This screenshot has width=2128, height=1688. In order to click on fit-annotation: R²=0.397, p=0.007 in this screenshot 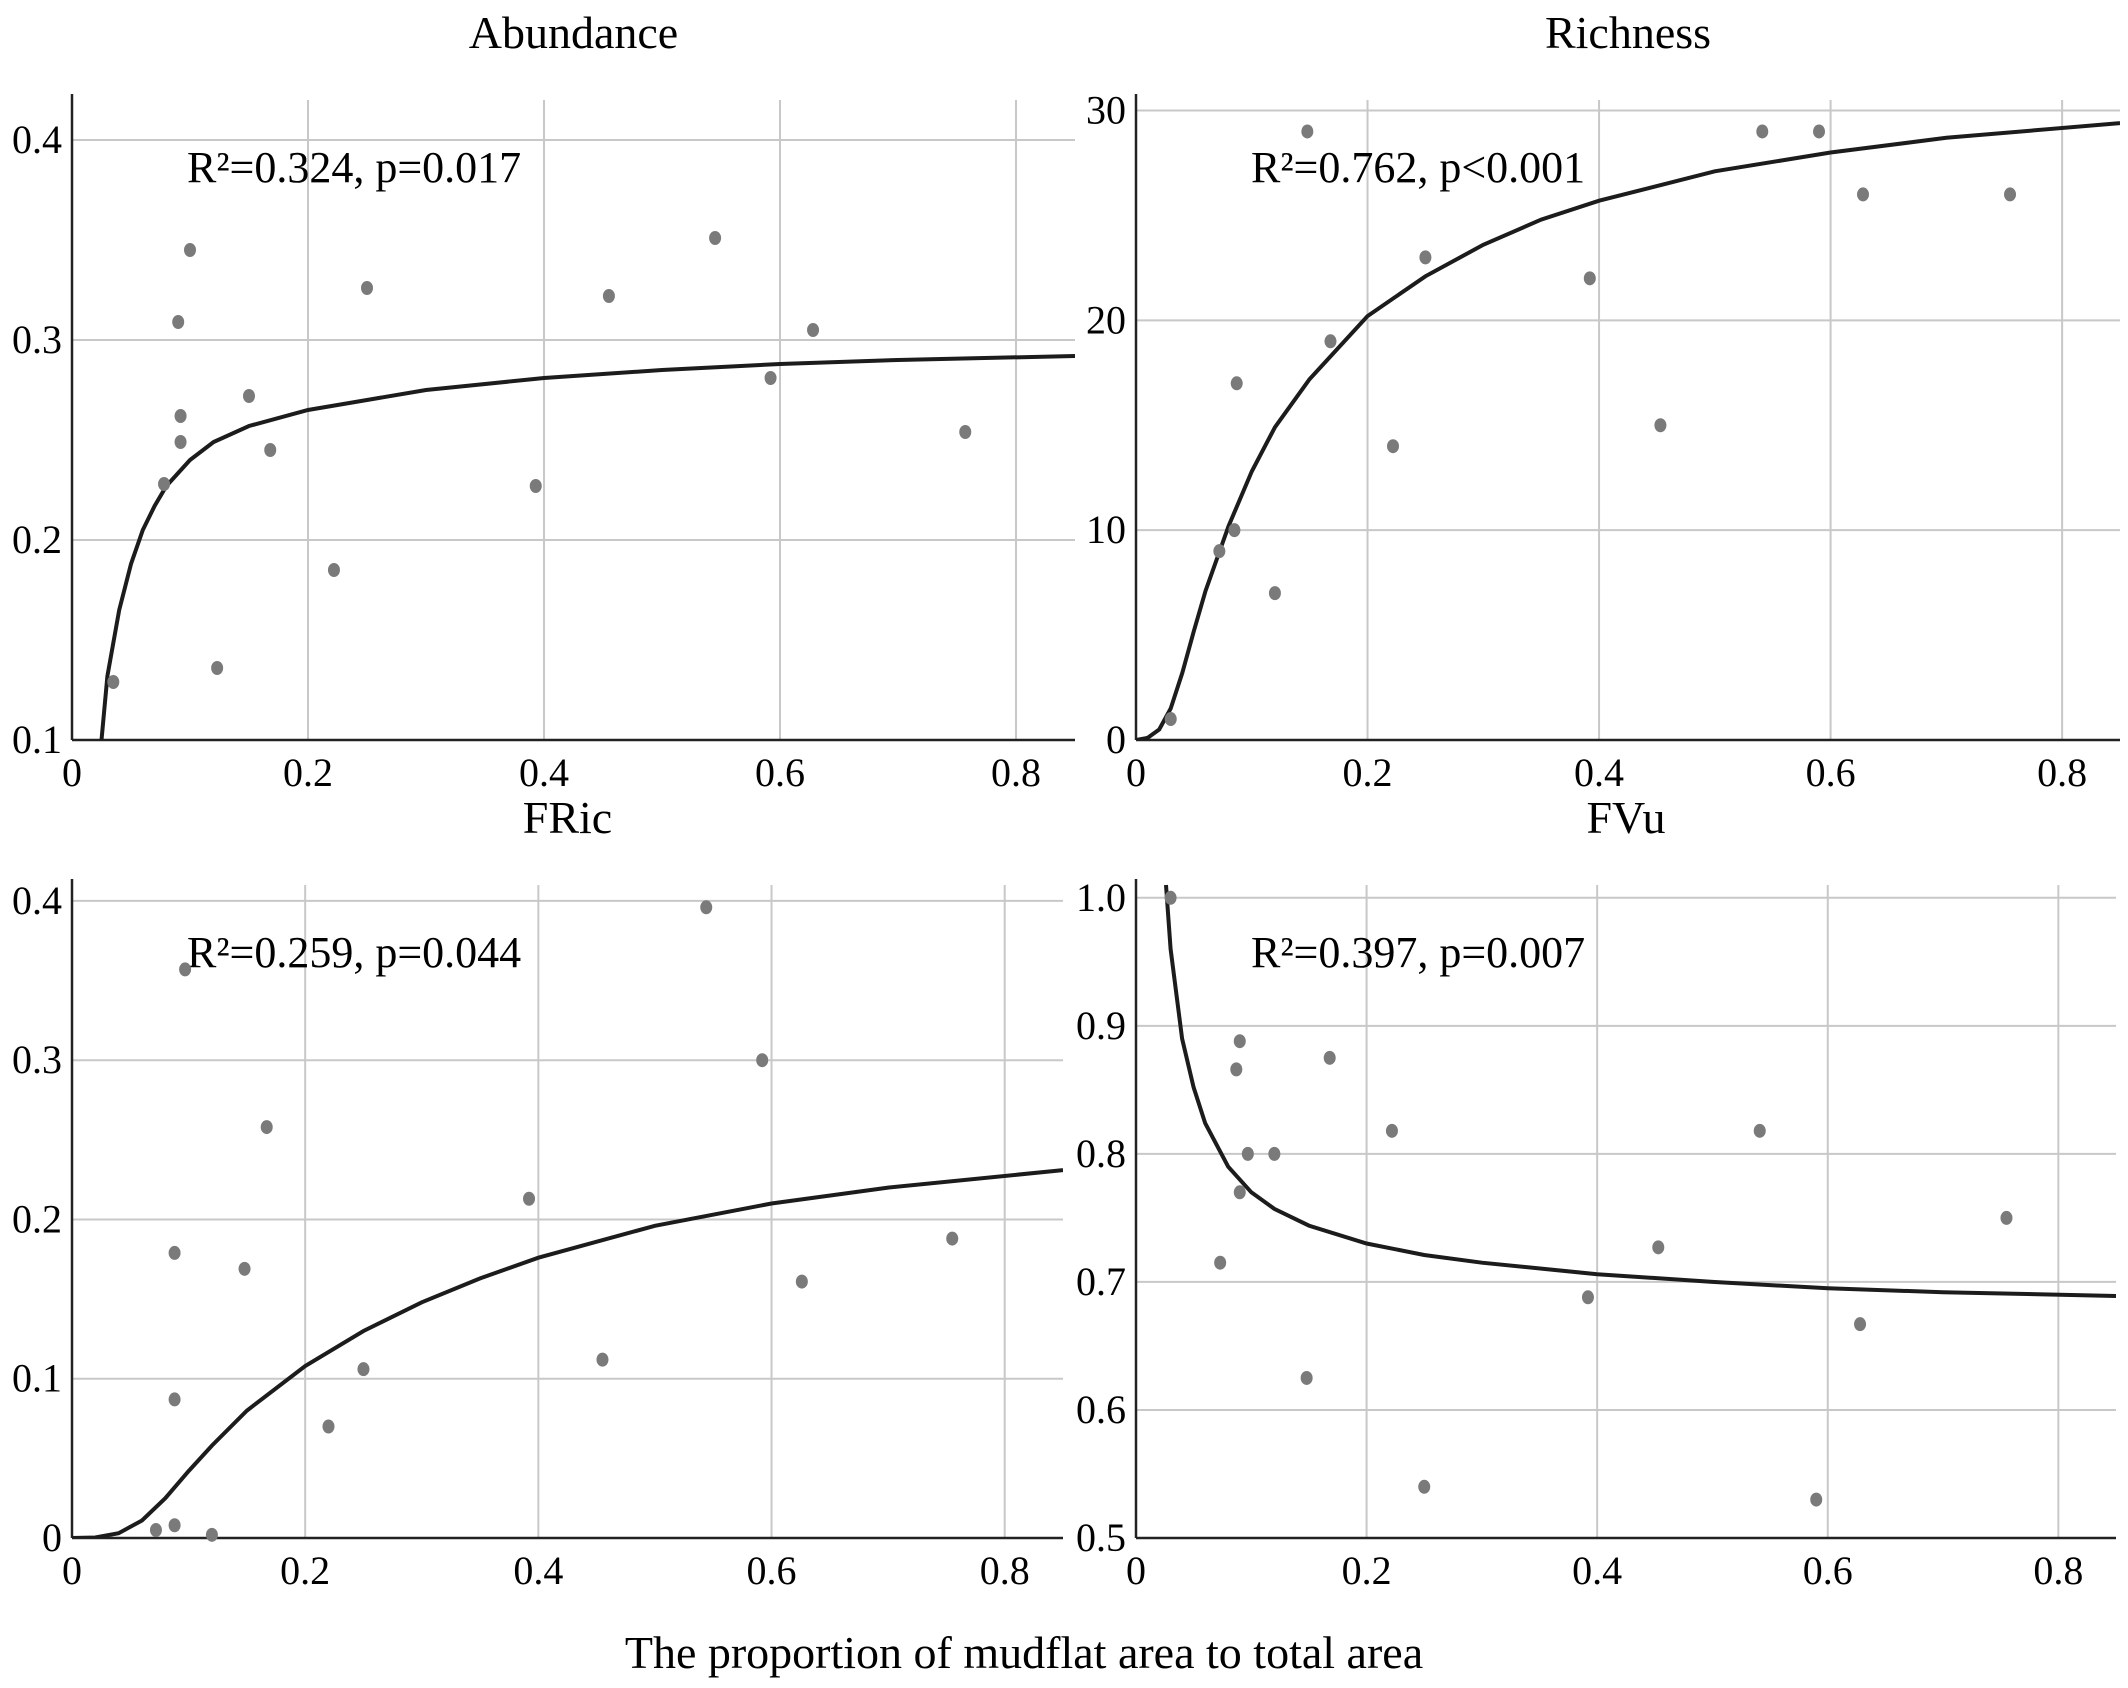, I will do `click(1418, 952)`.